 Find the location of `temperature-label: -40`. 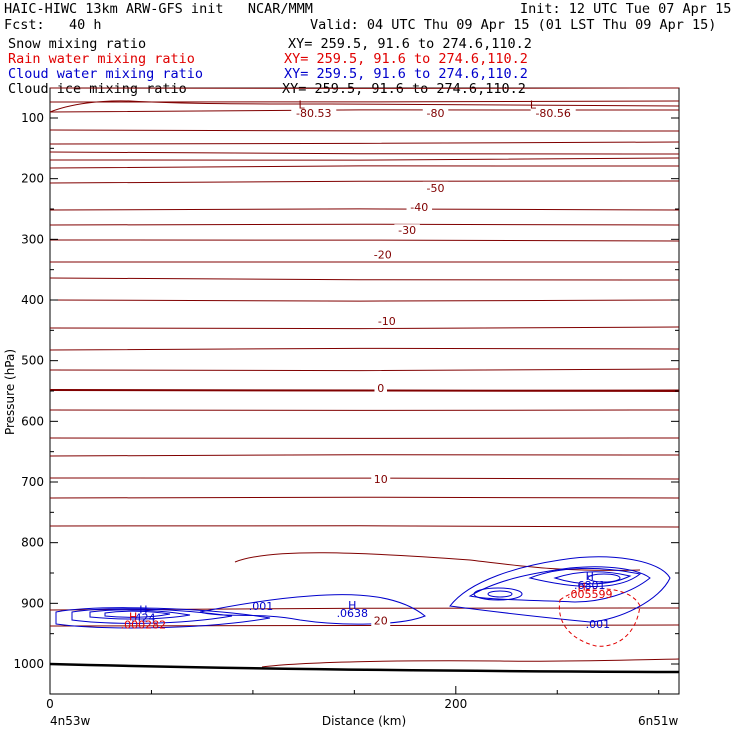

temperature-label: -40 is located at coordinates (419, 207).